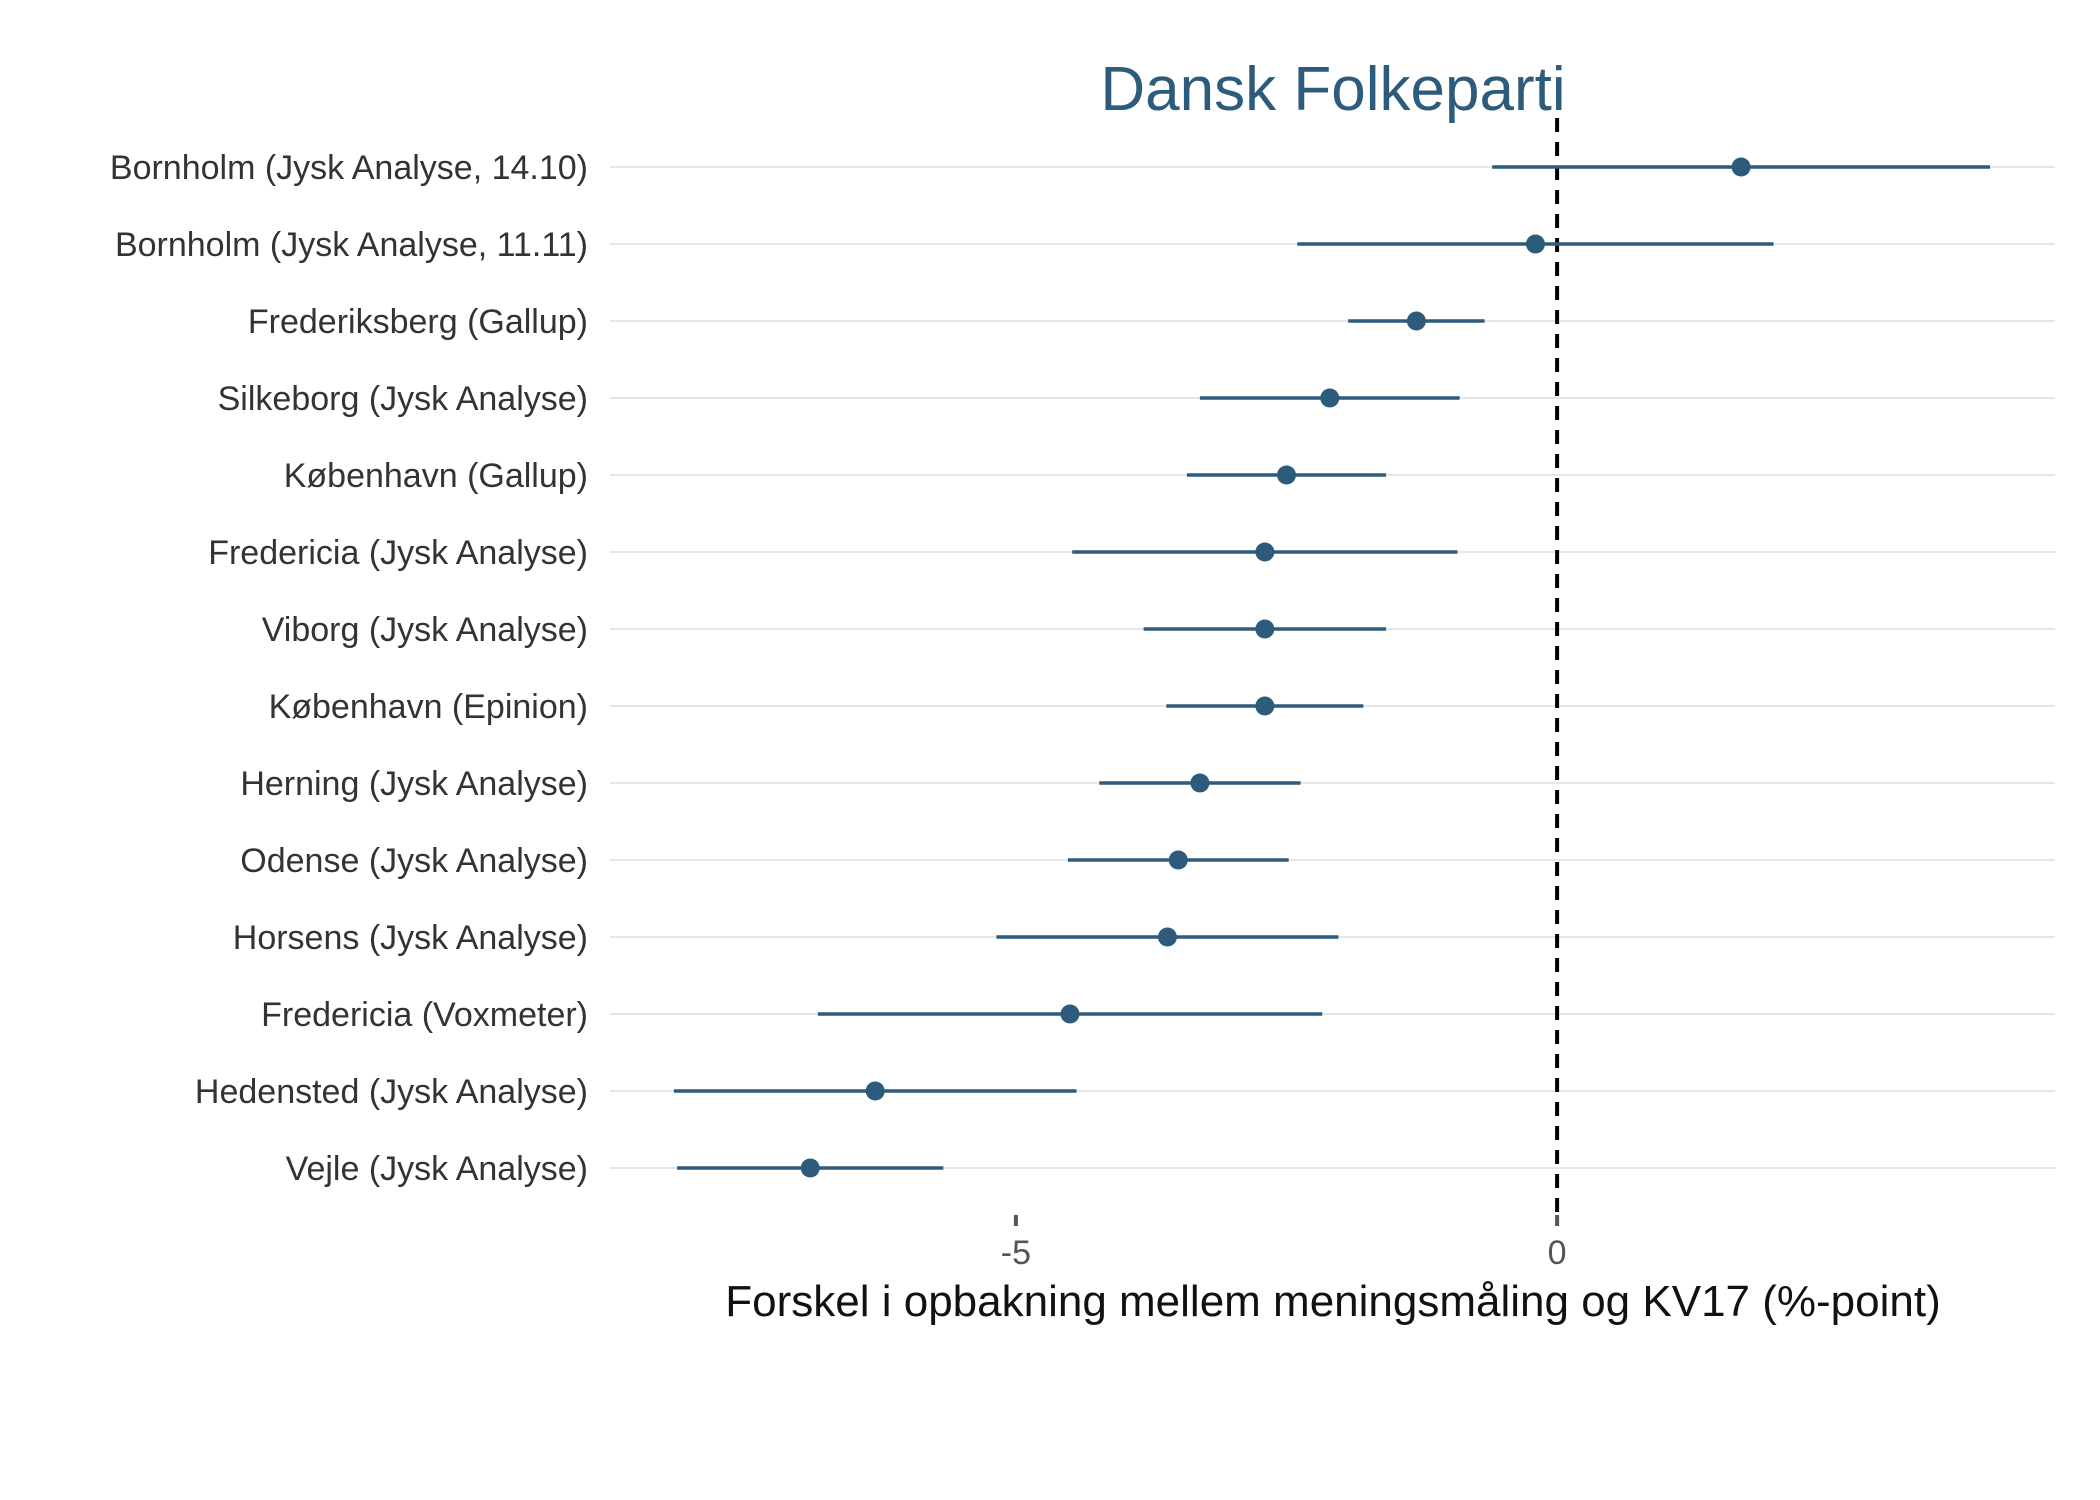 The image size is (2100, 1500). I want to click on x-axis-ticks: -5 0, so click(1284, 1243).